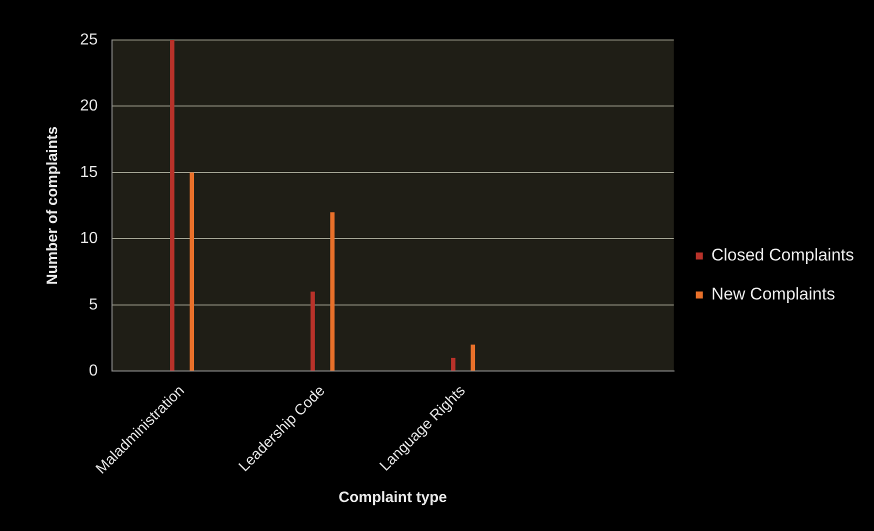 The height and width of the screenshot is (531, 874). Describe the element at coordinates (89, 106) in the screenshot. I see `y-tick-label: 20` at that location.